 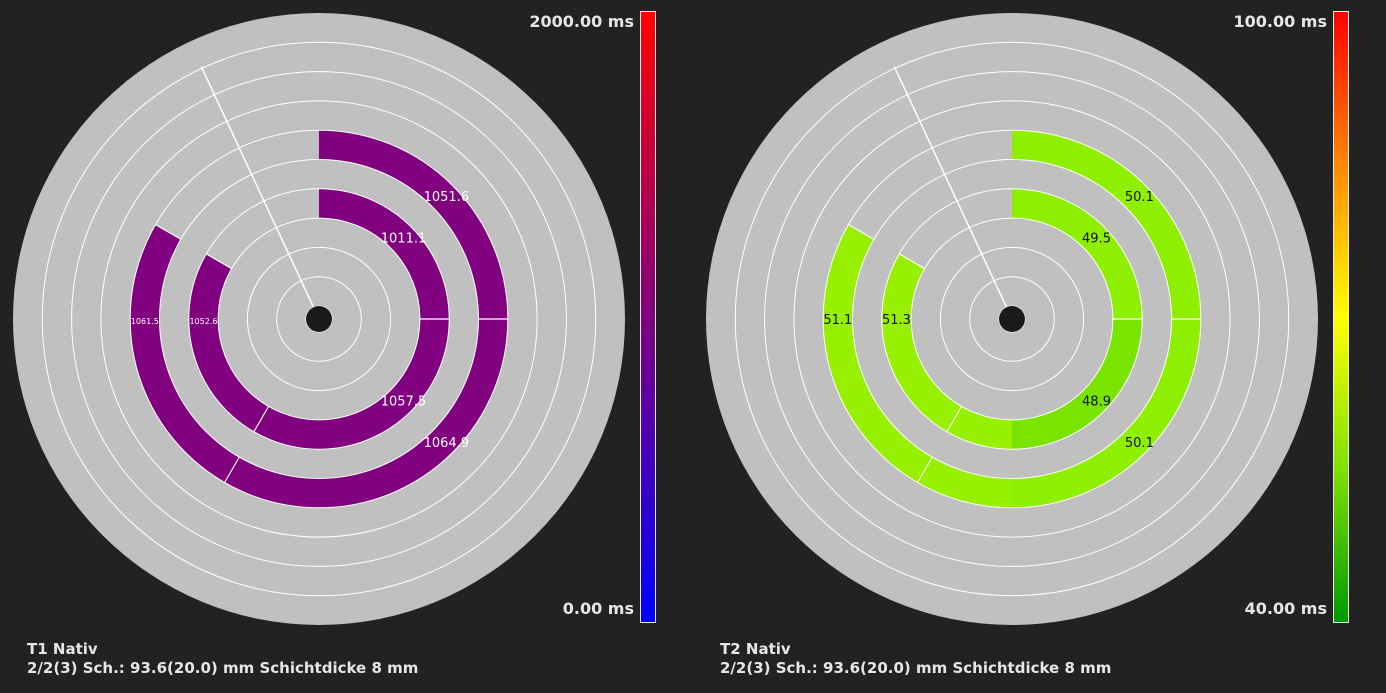 What do you see at coordinates (203, 321) in the screenshot?
I see `t1-value-label: 1052.6` at bounding box center [203, 321].